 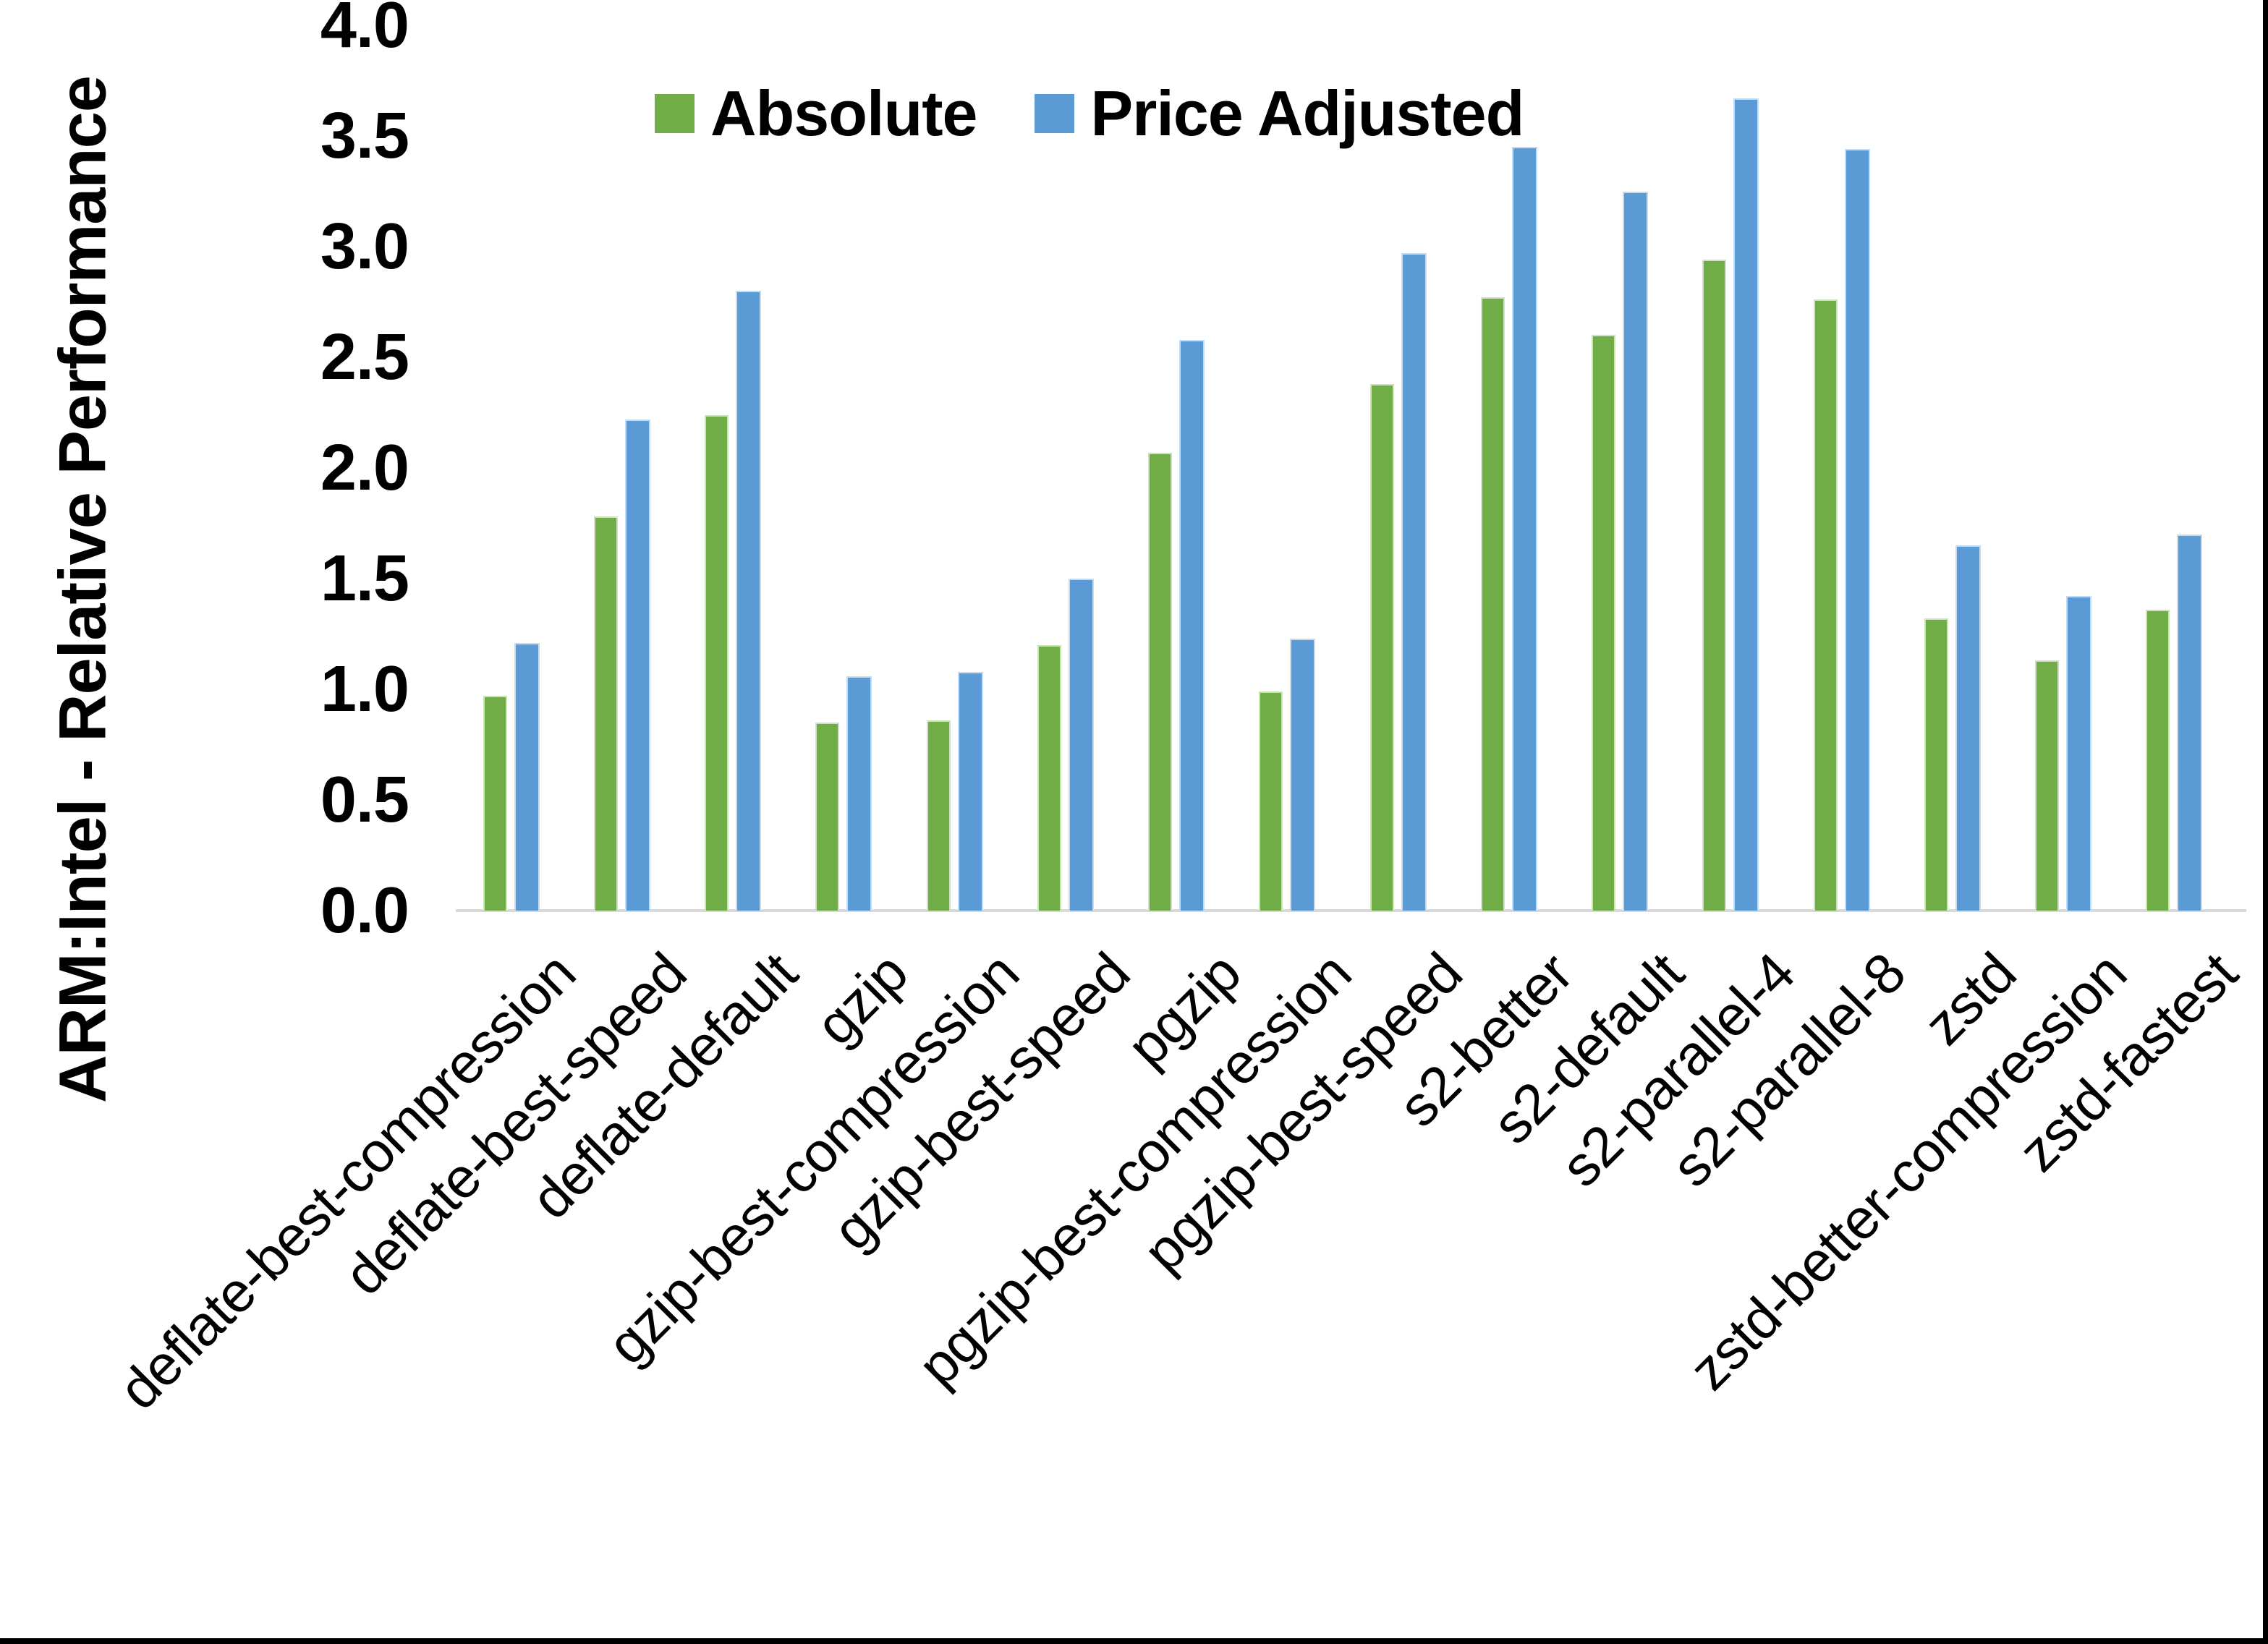 I want to click on y-tick: 2.0, so click(x=364, y=468).